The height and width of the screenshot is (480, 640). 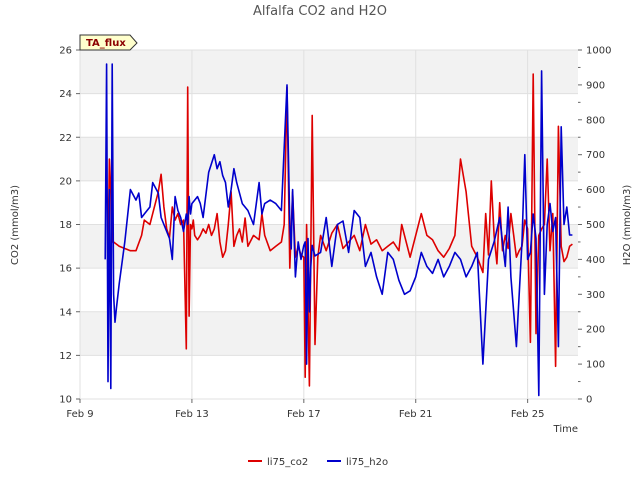 I want to click on x-tick-label: Feb 9, so click(x=79, y=414).